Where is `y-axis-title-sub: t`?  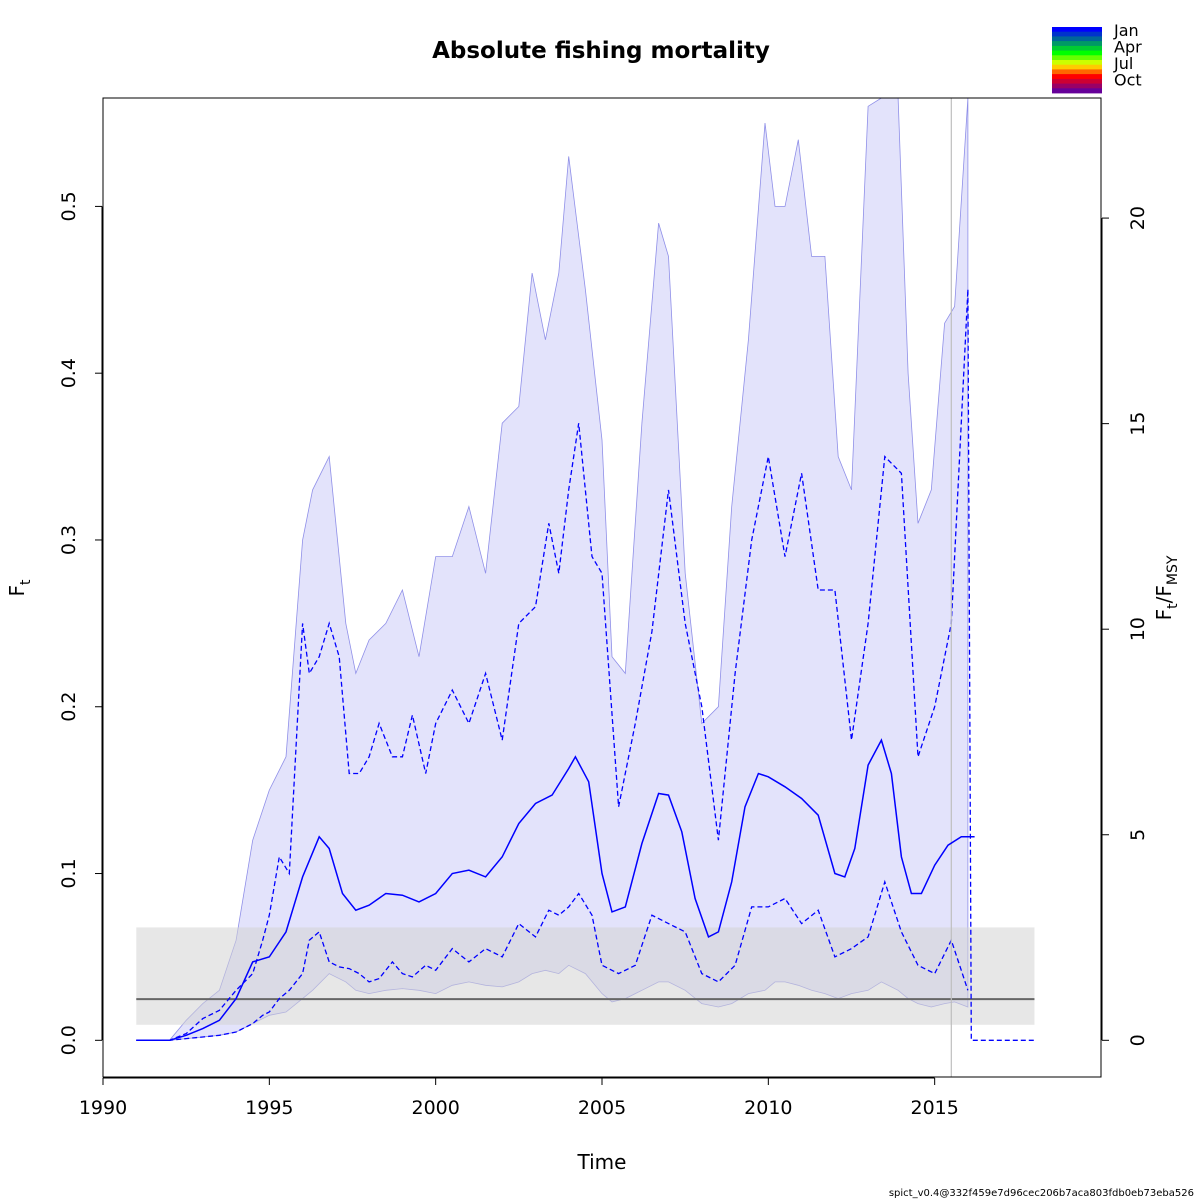 y-axis-title-sub: t is located at coordinates (26, 582).